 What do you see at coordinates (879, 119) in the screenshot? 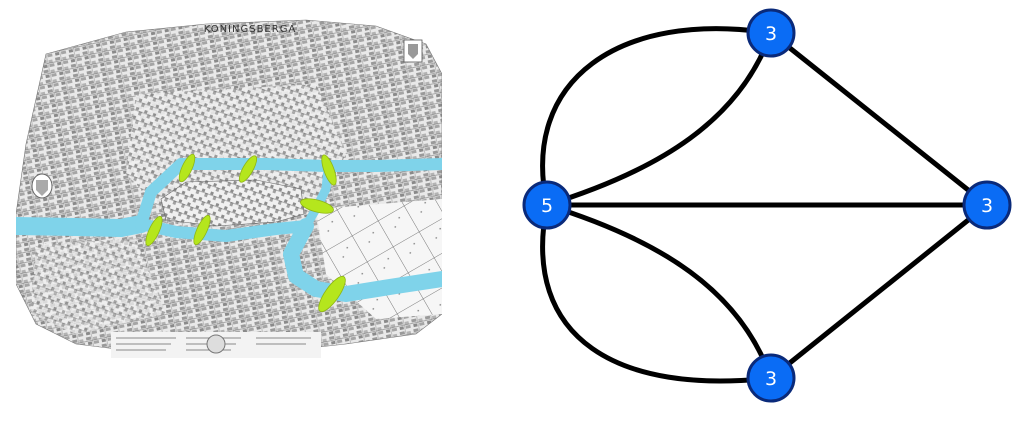
I see `edge-top-right` at bounding box center [879, 119].